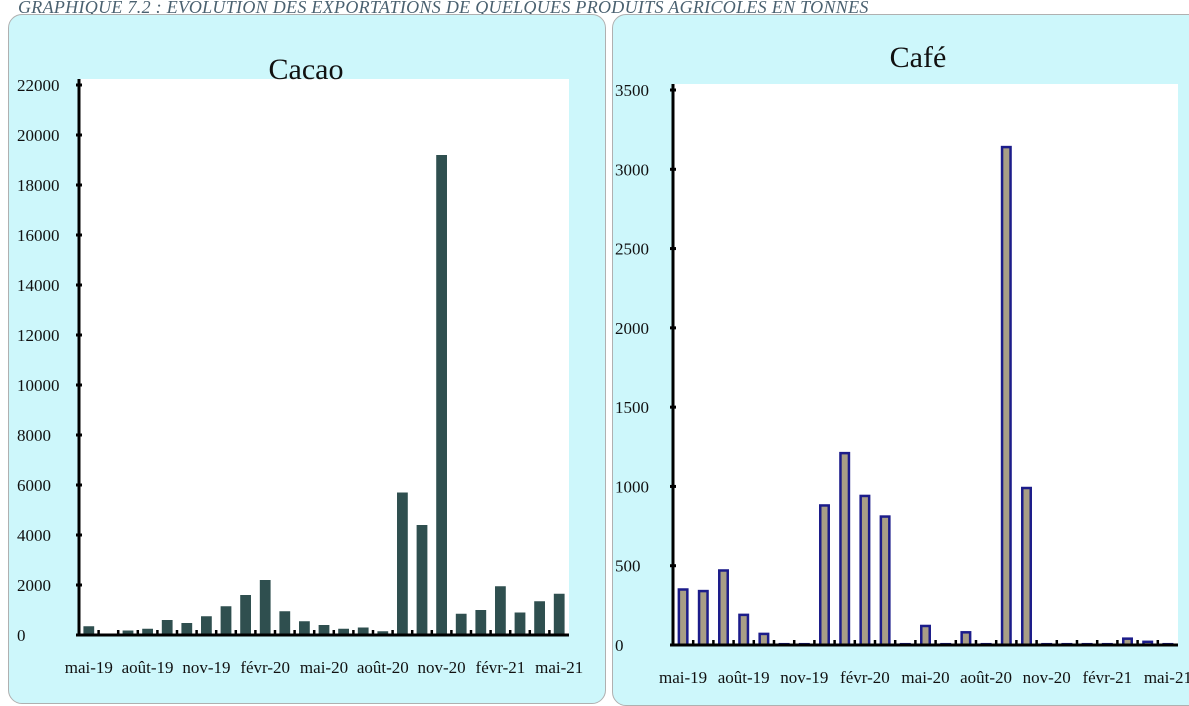 The height and width of the screenshot is (706, 1189). Describe the element at coordinates (632, 169) in the screenshot. I see `cafe-ytick-label: 3000` at that location.